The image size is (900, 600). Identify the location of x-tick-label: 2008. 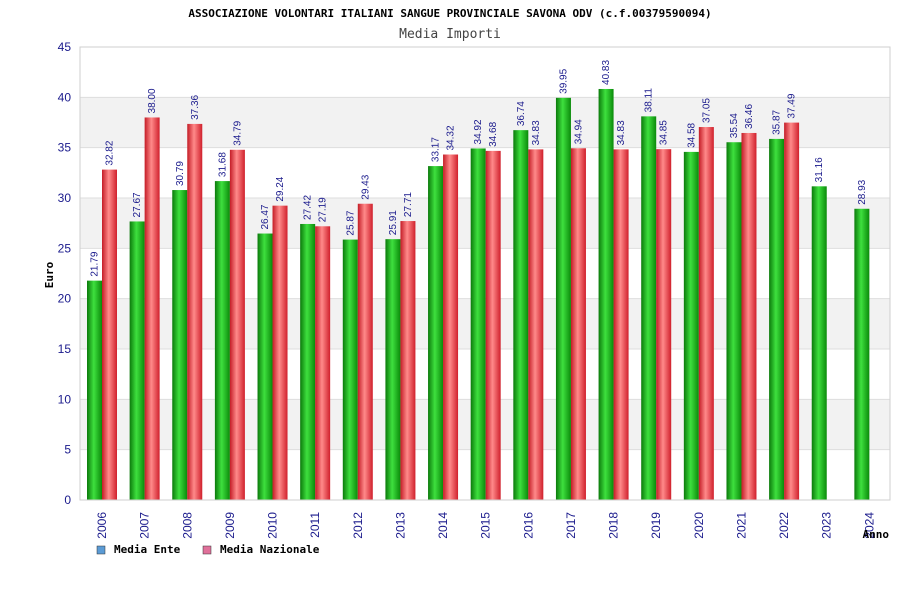
(187, 525).